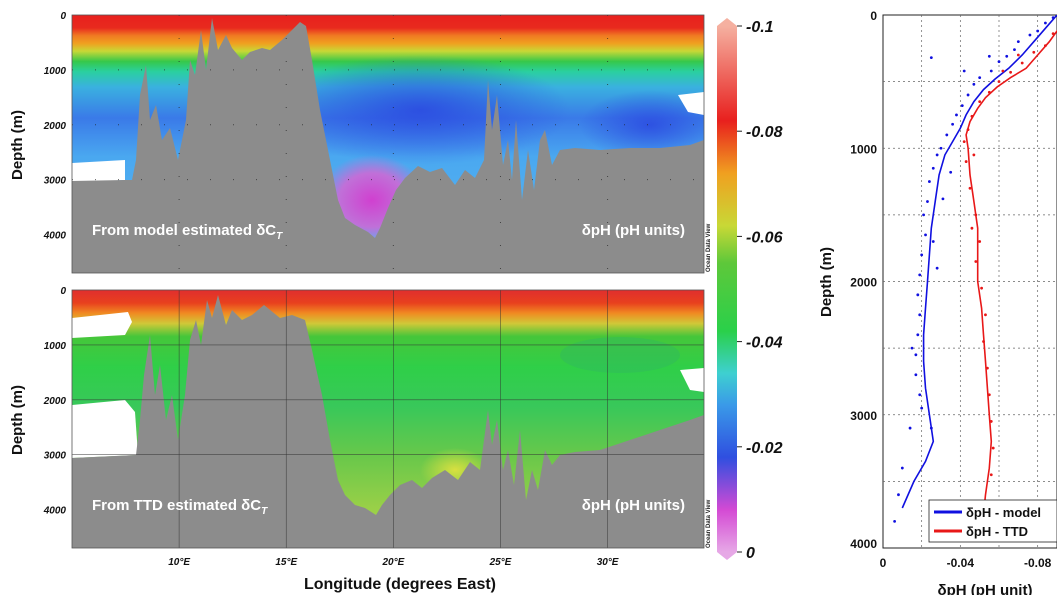 The width and height of the screenshot is (1057, 595). What do you see at coordinates (863, 283) in the screenshot?
I see `profile-ytick-label: 2000` at bounding box center [863, 283].